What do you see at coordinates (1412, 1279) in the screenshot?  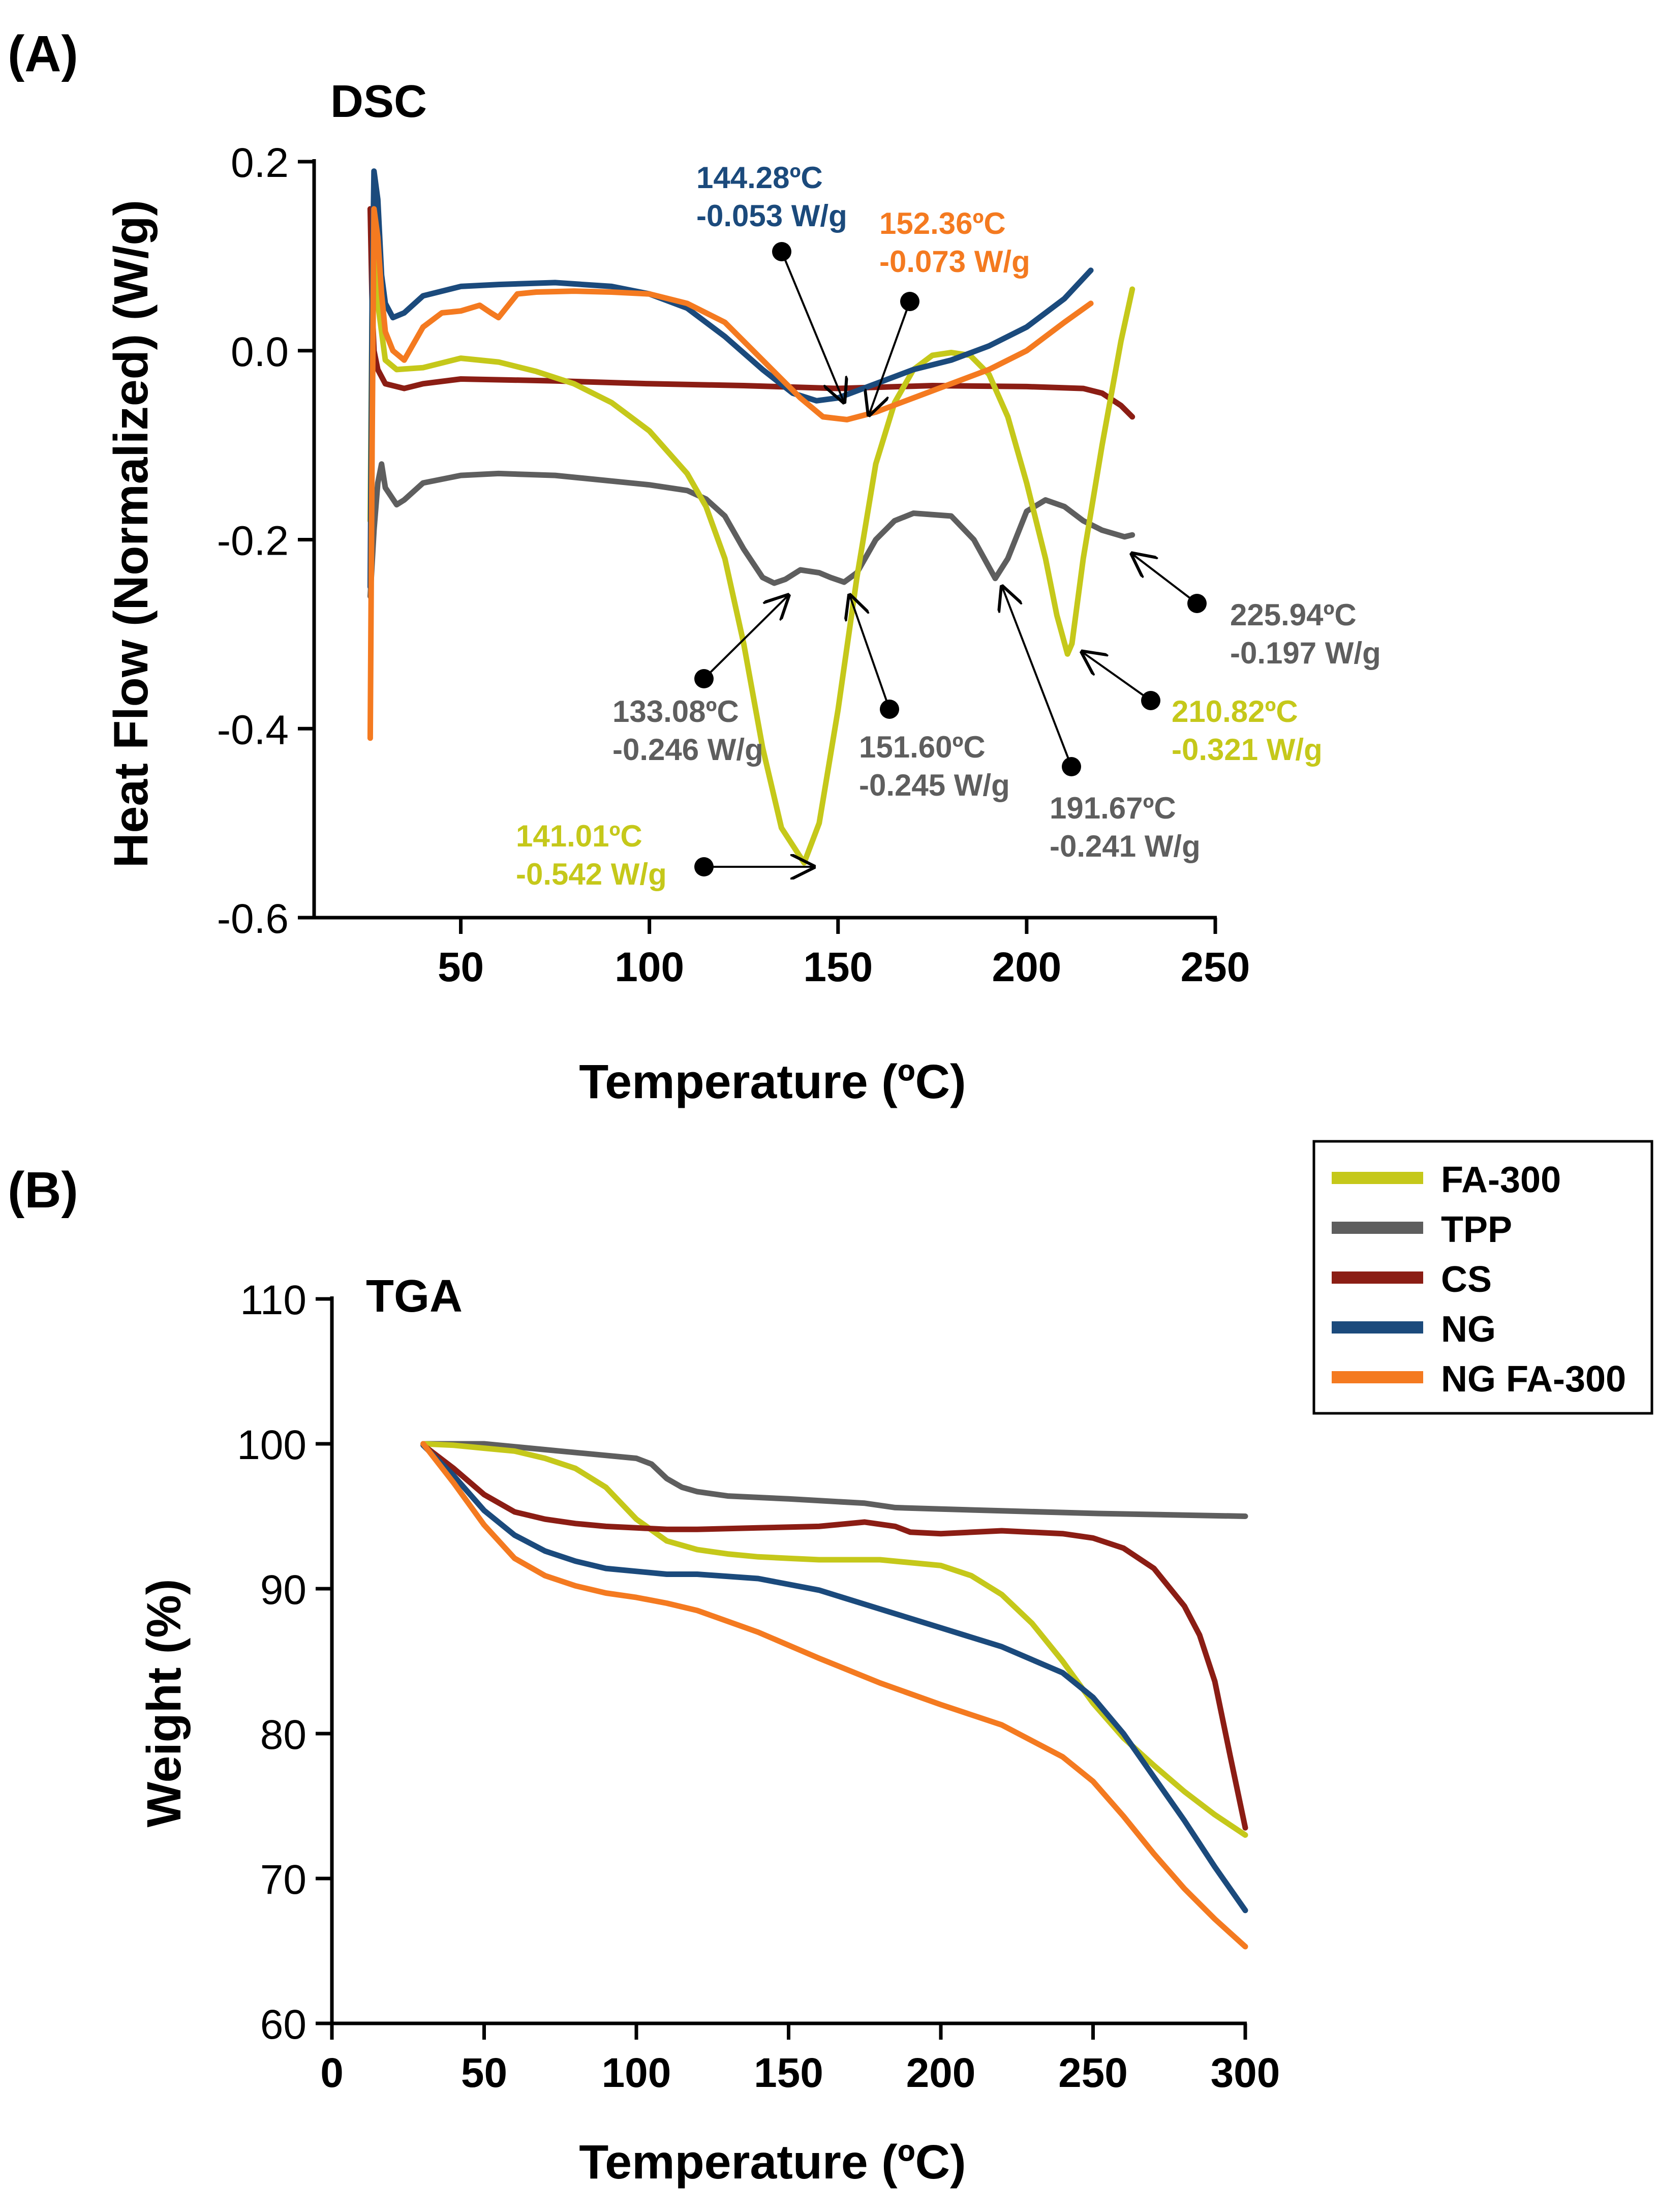 I see `legend-entry-cs: CS` at bounding box center [1412, 1279].